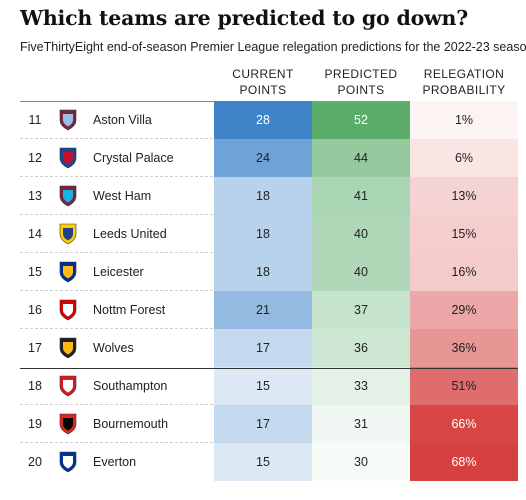  I want to click on predicted-points-cell: 36, so click(361, 348).